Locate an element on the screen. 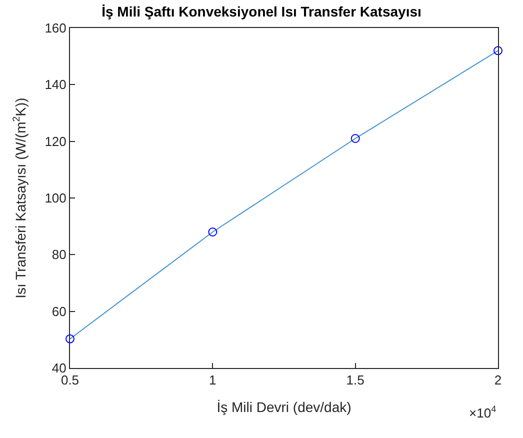  y-tick-label: 60 is located at coordinates (59, 311).